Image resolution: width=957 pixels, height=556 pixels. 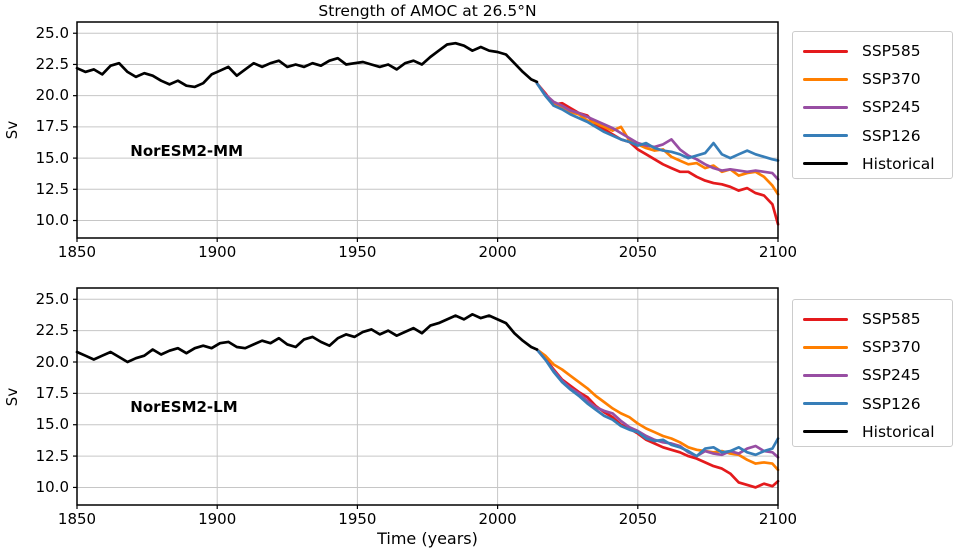 I want to click on series-line-ssp585, so click(x=657, y=418).